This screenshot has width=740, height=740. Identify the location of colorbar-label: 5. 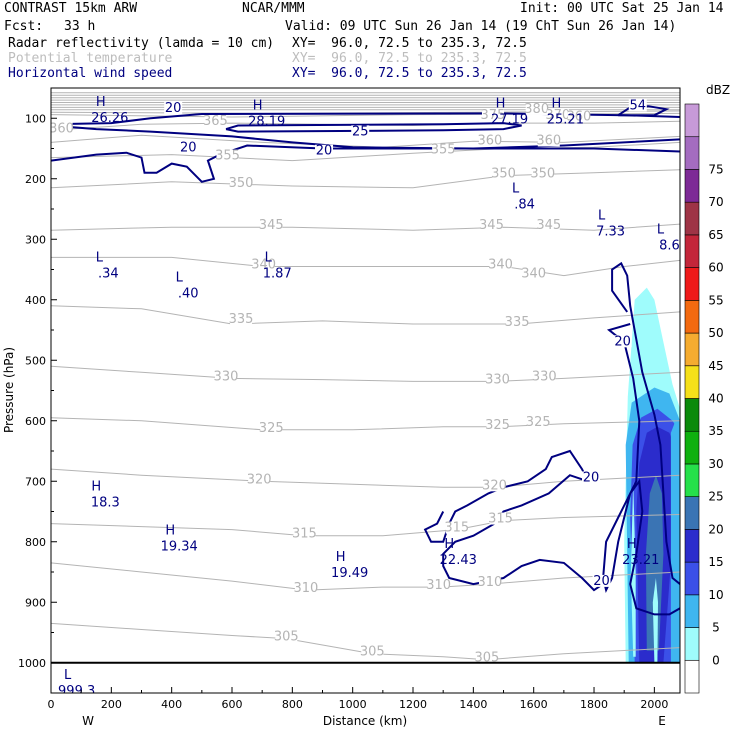
(716, 628).